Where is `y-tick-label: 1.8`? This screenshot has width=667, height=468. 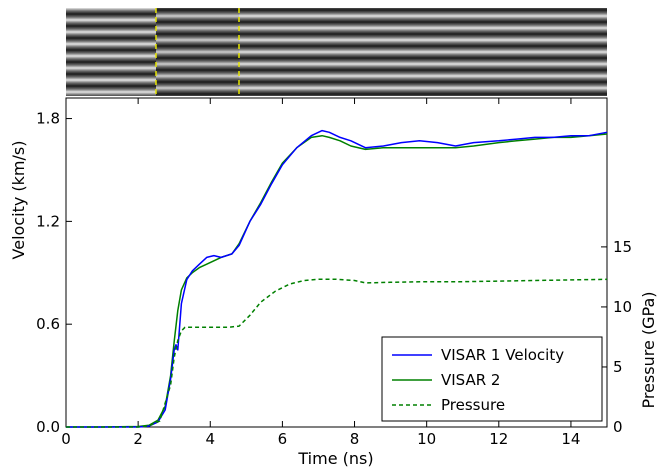 y-tick-label: 1.8 is located at coordinates (48, 119).